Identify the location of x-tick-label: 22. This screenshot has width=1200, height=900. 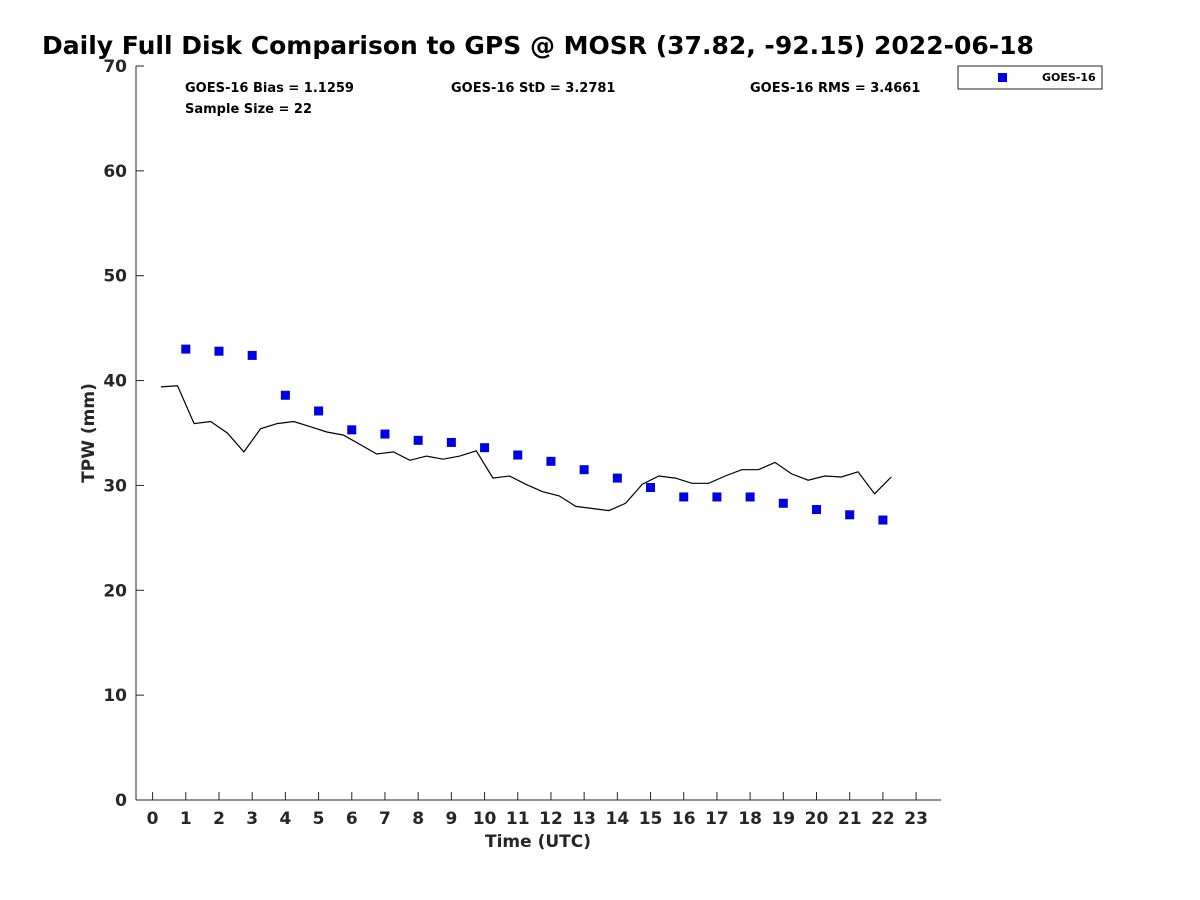
(883, 819).